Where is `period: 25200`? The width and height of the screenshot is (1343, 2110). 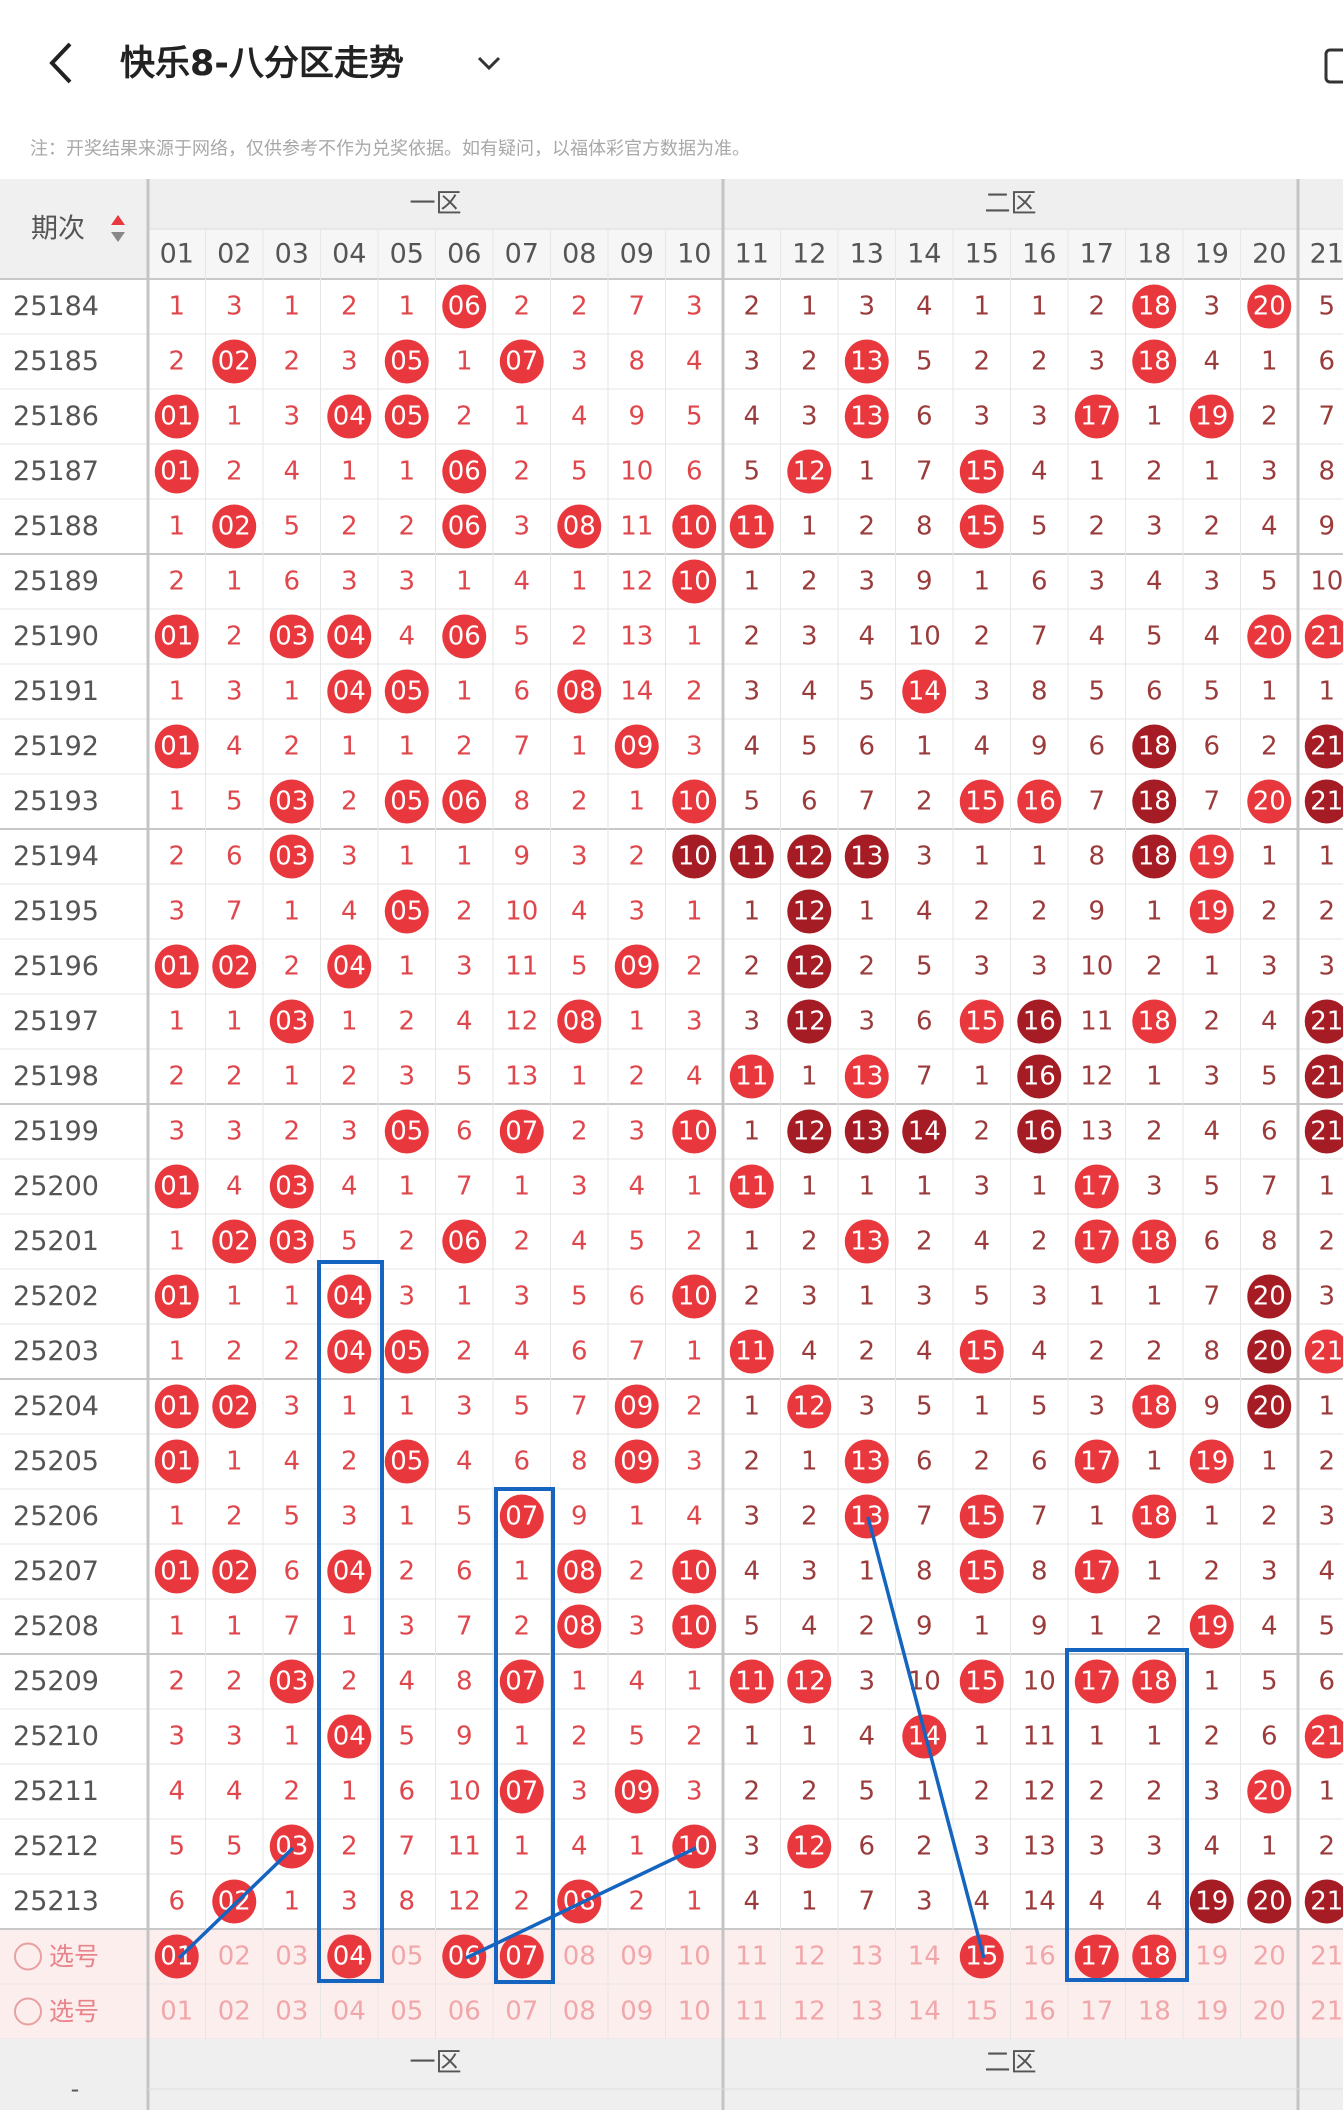 period: 25200 is located at coordinates (56, 1186).